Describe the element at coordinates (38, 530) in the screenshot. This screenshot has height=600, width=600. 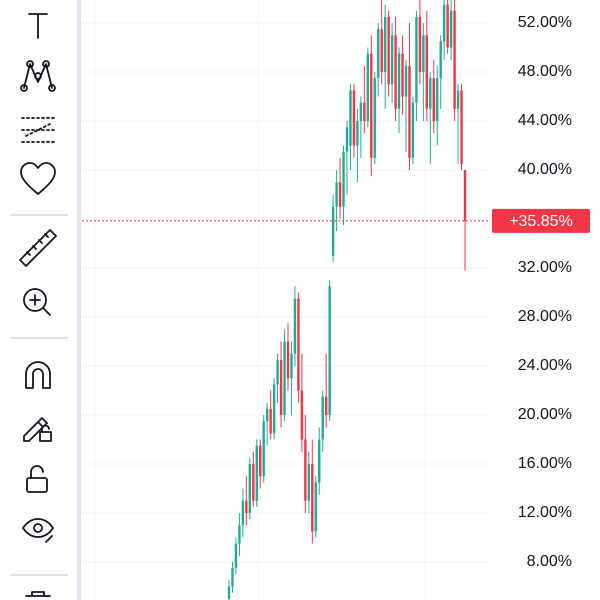
I see `visibility-tool` at that location.